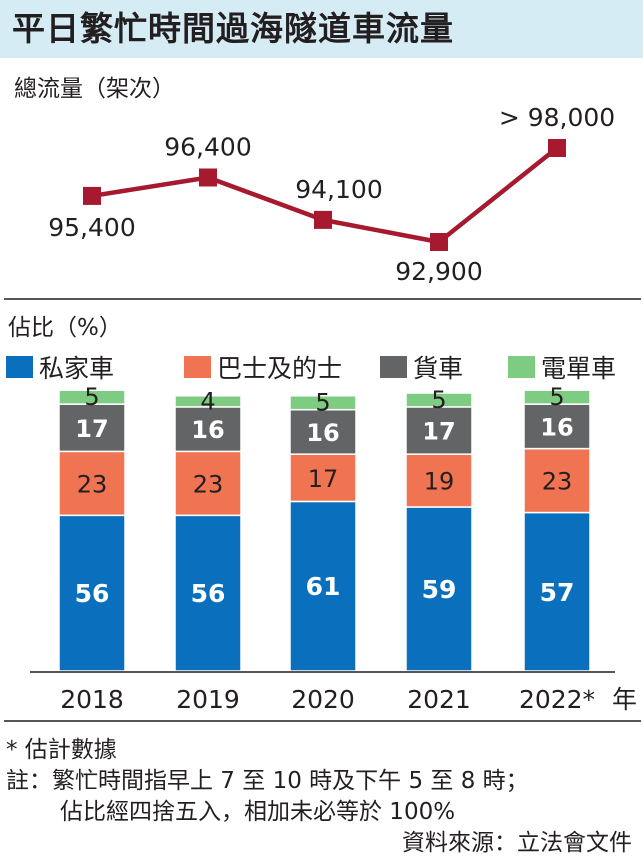 The width and height of the screenshot is (643, 865). What do you see at coordinates (207, 430) in the screenshot?
I see `bar-value-label-2019-3: 16` at bounding box center [207, 430].